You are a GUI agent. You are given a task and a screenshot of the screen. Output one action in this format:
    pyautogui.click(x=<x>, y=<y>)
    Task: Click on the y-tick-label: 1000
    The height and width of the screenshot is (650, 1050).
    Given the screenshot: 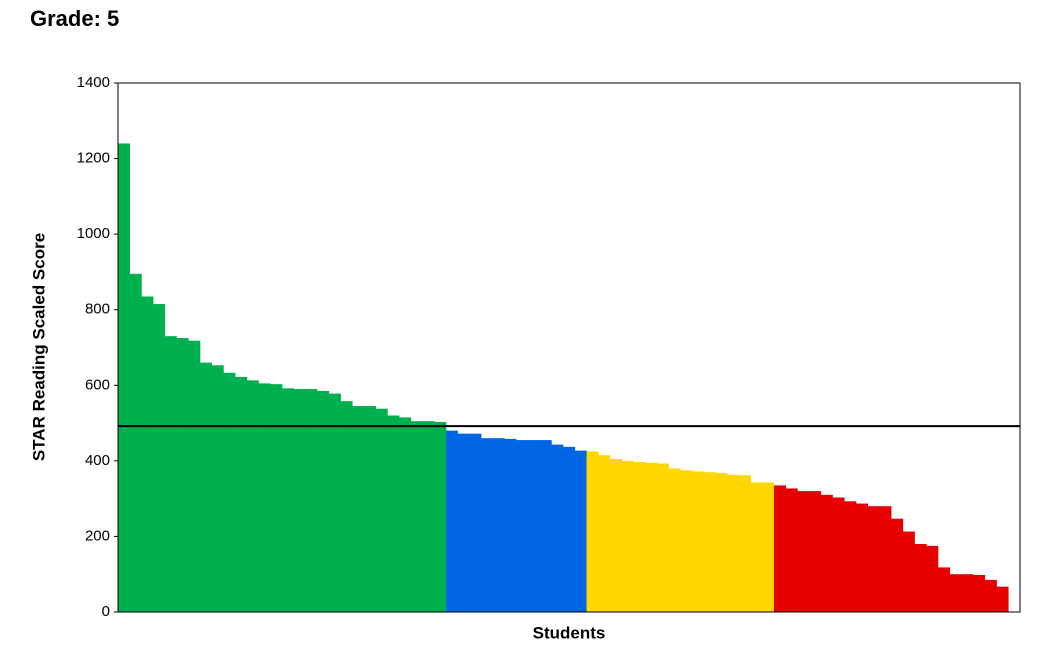 What is the action you would take?
    pyautogui.click(x=93, y=233)
    